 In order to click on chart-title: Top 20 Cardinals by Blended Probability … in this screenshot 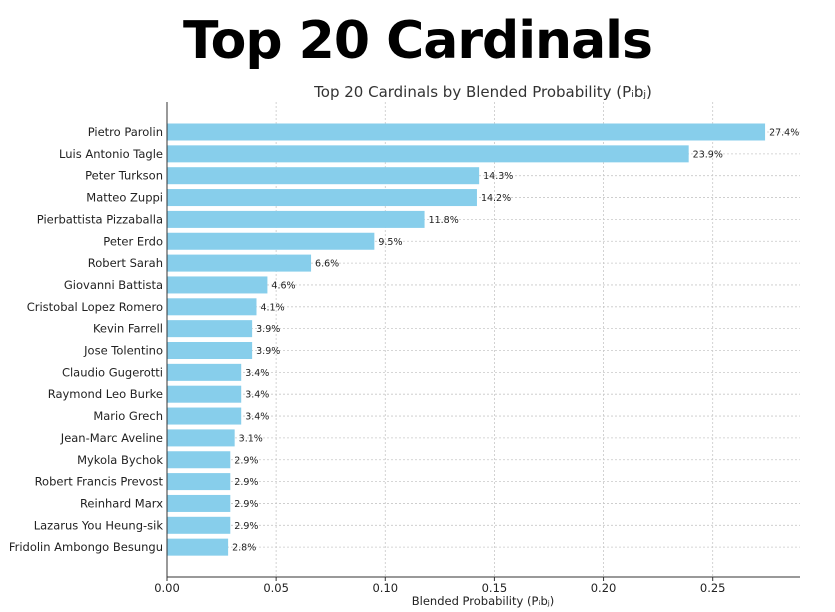, I will do `click(482, 92)`.